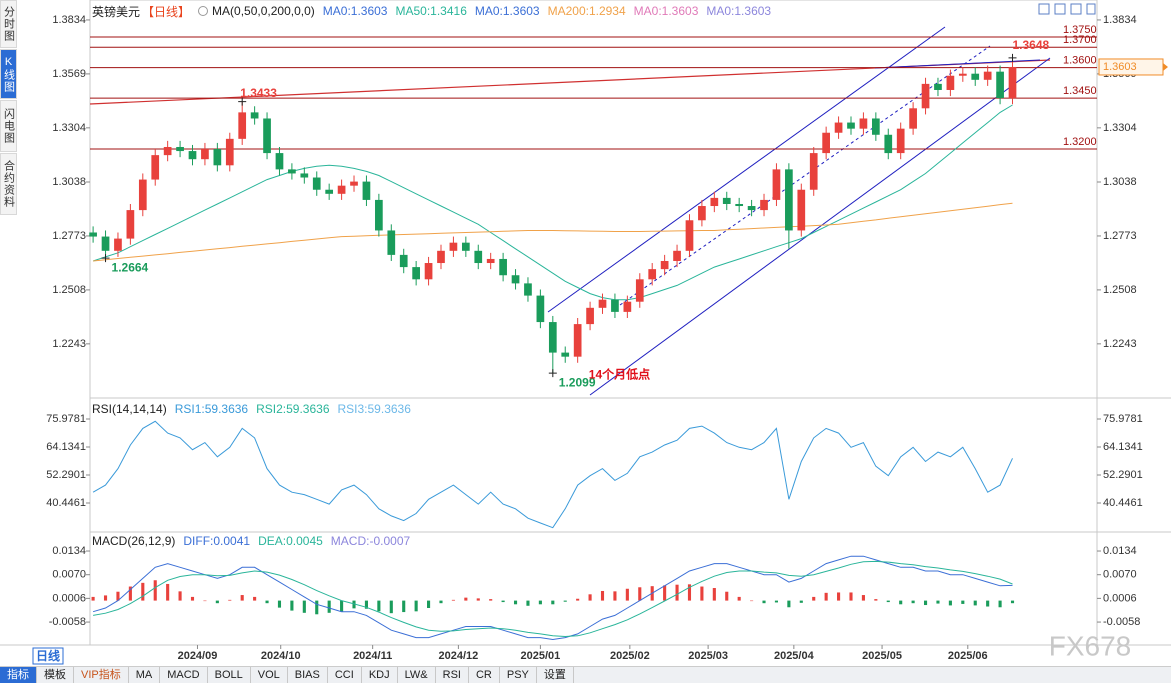 This screenshot has height=683, width=1171. I want to click on annotation-marker, so click(552, 373).